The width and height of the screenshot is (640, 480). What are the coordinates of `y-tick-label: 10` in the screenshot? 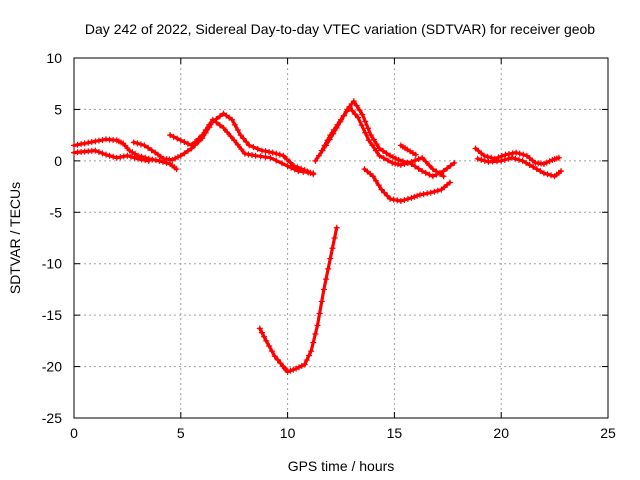 It's located at (54, 58).